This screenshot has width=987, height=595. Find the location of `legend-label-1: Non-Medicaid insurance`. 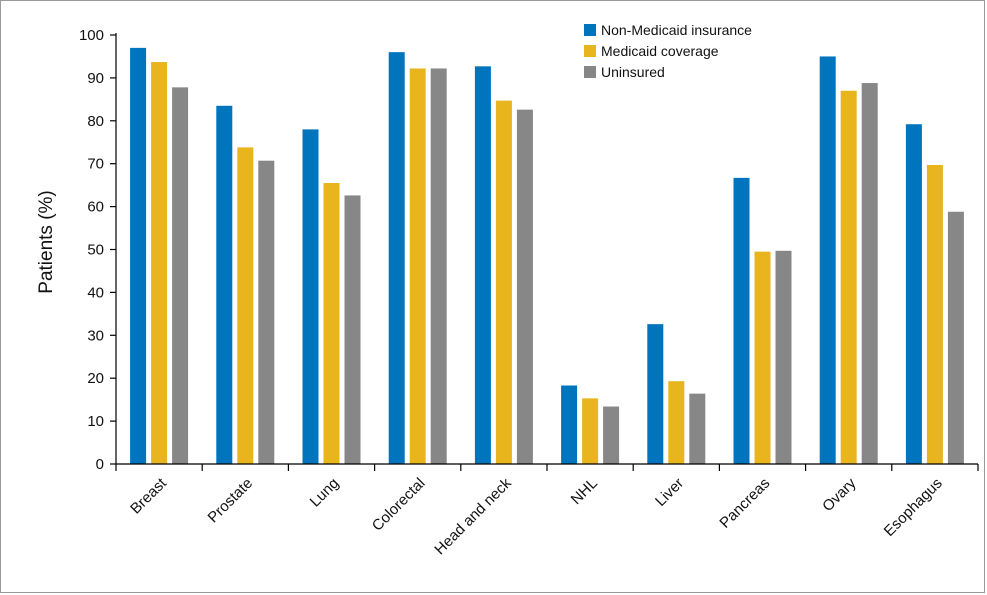

legend-label-1: Non-Medicaid insurance is located at coordinates (676, 30).